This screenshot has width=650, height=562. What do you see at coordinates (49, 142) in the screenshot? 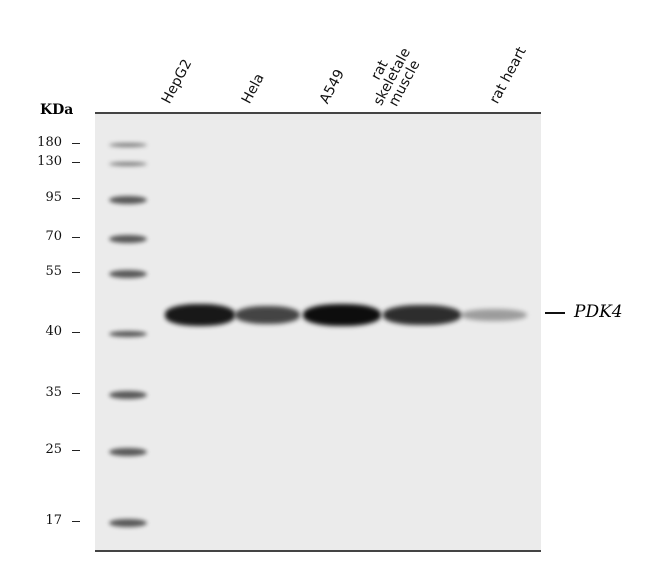
I see `marker-label: 180` at bounding box center [49, 142].